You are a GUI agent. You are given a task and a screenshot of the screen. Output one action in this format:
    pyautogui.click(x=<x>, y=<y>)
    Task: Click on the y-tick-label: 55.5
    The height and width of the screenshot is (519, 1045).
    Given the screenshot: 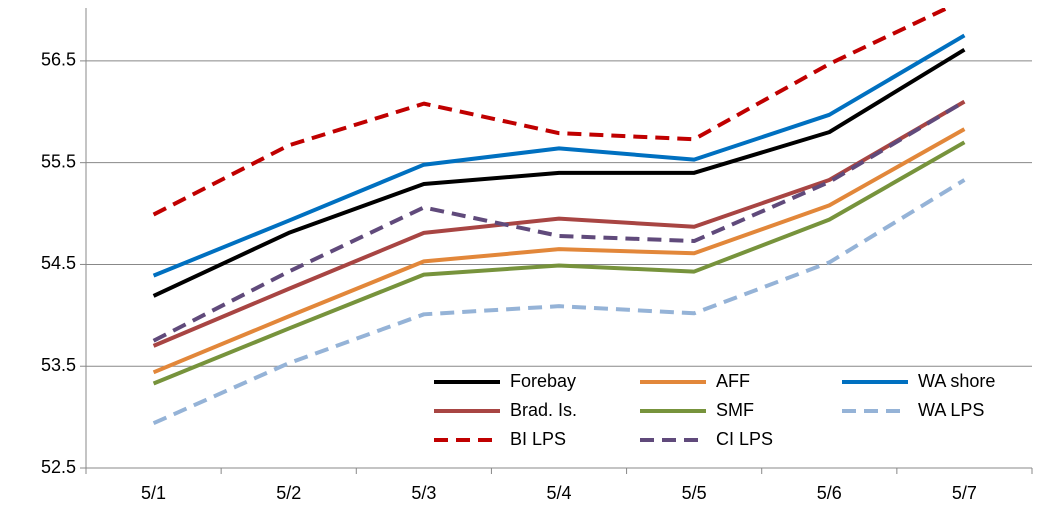 What is the action you would take?
    pyautogui.click(x=58, y=161)
    